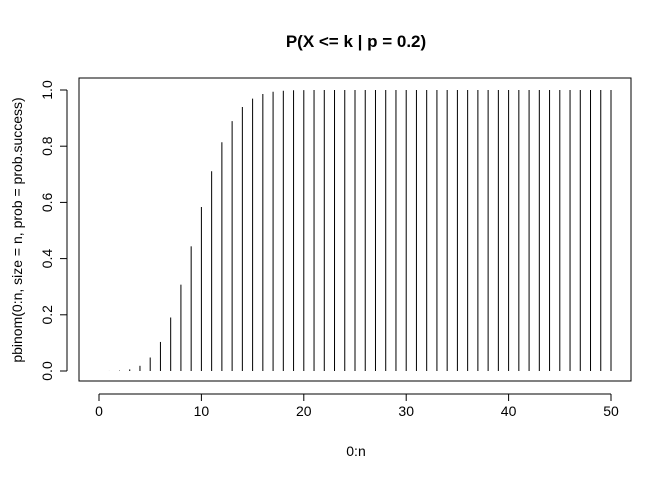 The image size is (672, 480). What do you see at coordinates (47, 315) in the screenshot?
I see `y-tick-label: 0.2` at bounding box center [47, 315].